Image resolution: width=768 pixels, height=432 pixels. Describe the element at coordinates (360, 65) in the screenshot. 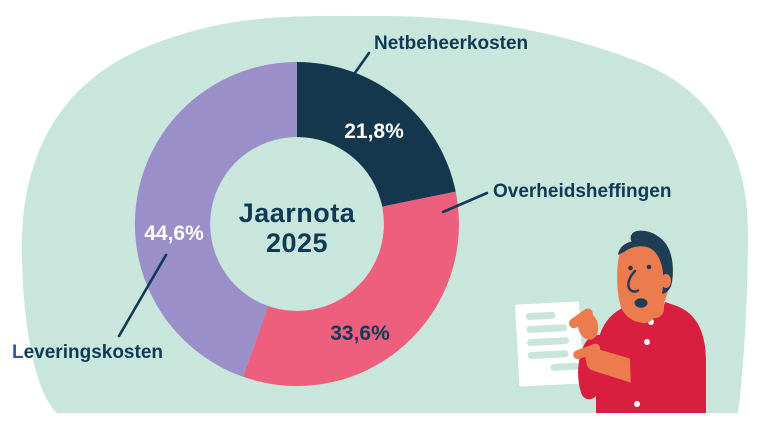

I see `leader-line-netbeheerkosten` at that location.